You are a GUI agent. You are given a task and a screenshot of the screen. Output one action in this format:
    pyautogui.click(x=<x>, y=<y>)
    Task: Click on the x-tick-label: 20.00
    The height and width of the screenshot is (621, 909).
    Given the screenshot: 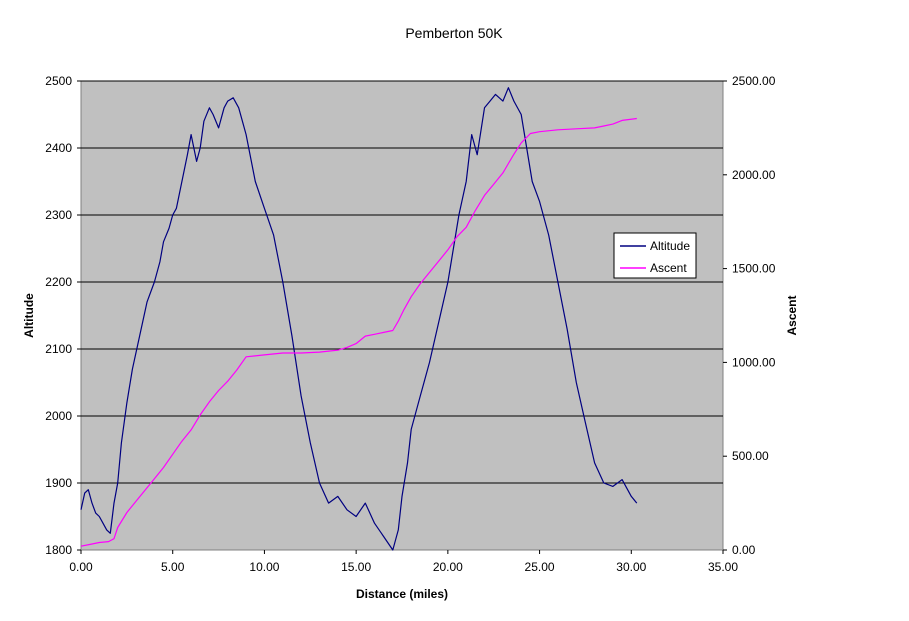 What is the action you would take?
    pyautogui.click(x=448, y=567)
    